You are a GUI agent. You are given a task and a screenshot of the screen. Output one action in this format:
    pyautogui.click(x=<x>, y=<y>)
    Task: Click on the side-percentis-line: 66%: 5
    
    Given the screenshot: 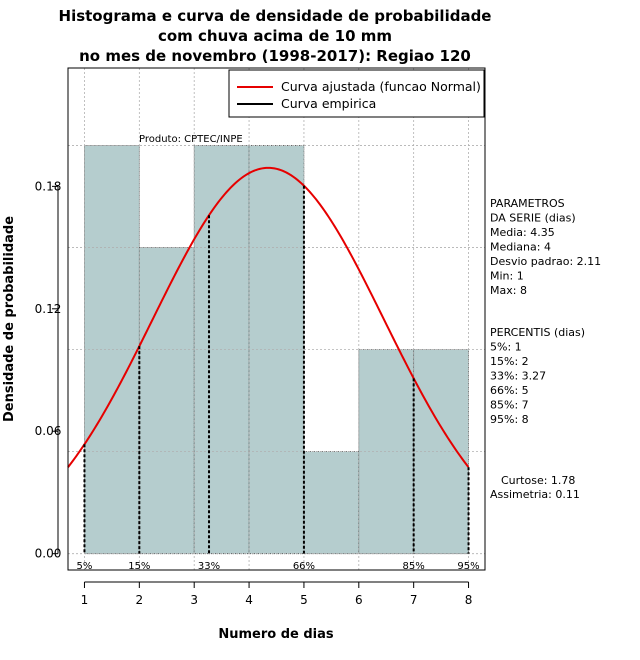 What is the action you would take?
    pyautogui.click(x=509, y=390)
    